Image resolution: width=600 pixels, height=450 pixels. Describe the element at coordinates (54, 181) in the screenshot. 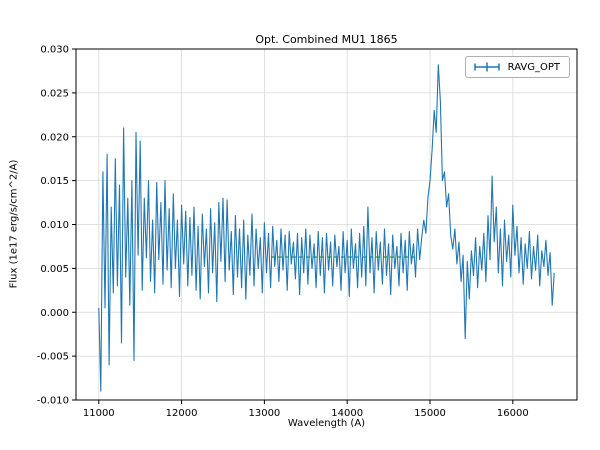

I see `y-tick-label: 0.015` at that location.